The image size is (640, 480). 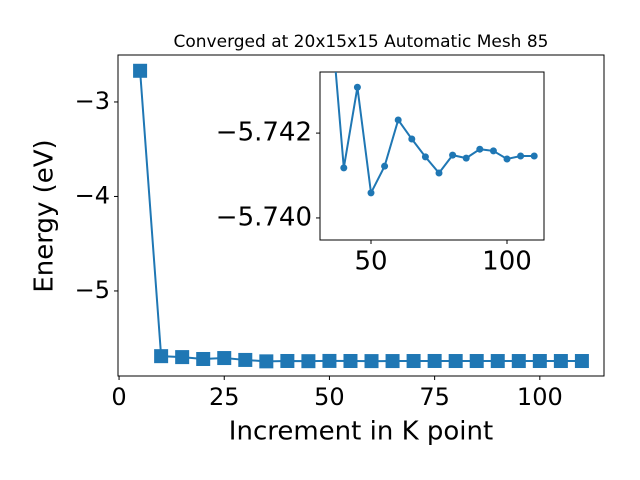 What do you see at coordinates (264, 217) in the screenshot?
I see `y-tick-label: −5.740` at bounding box center [264, 217].